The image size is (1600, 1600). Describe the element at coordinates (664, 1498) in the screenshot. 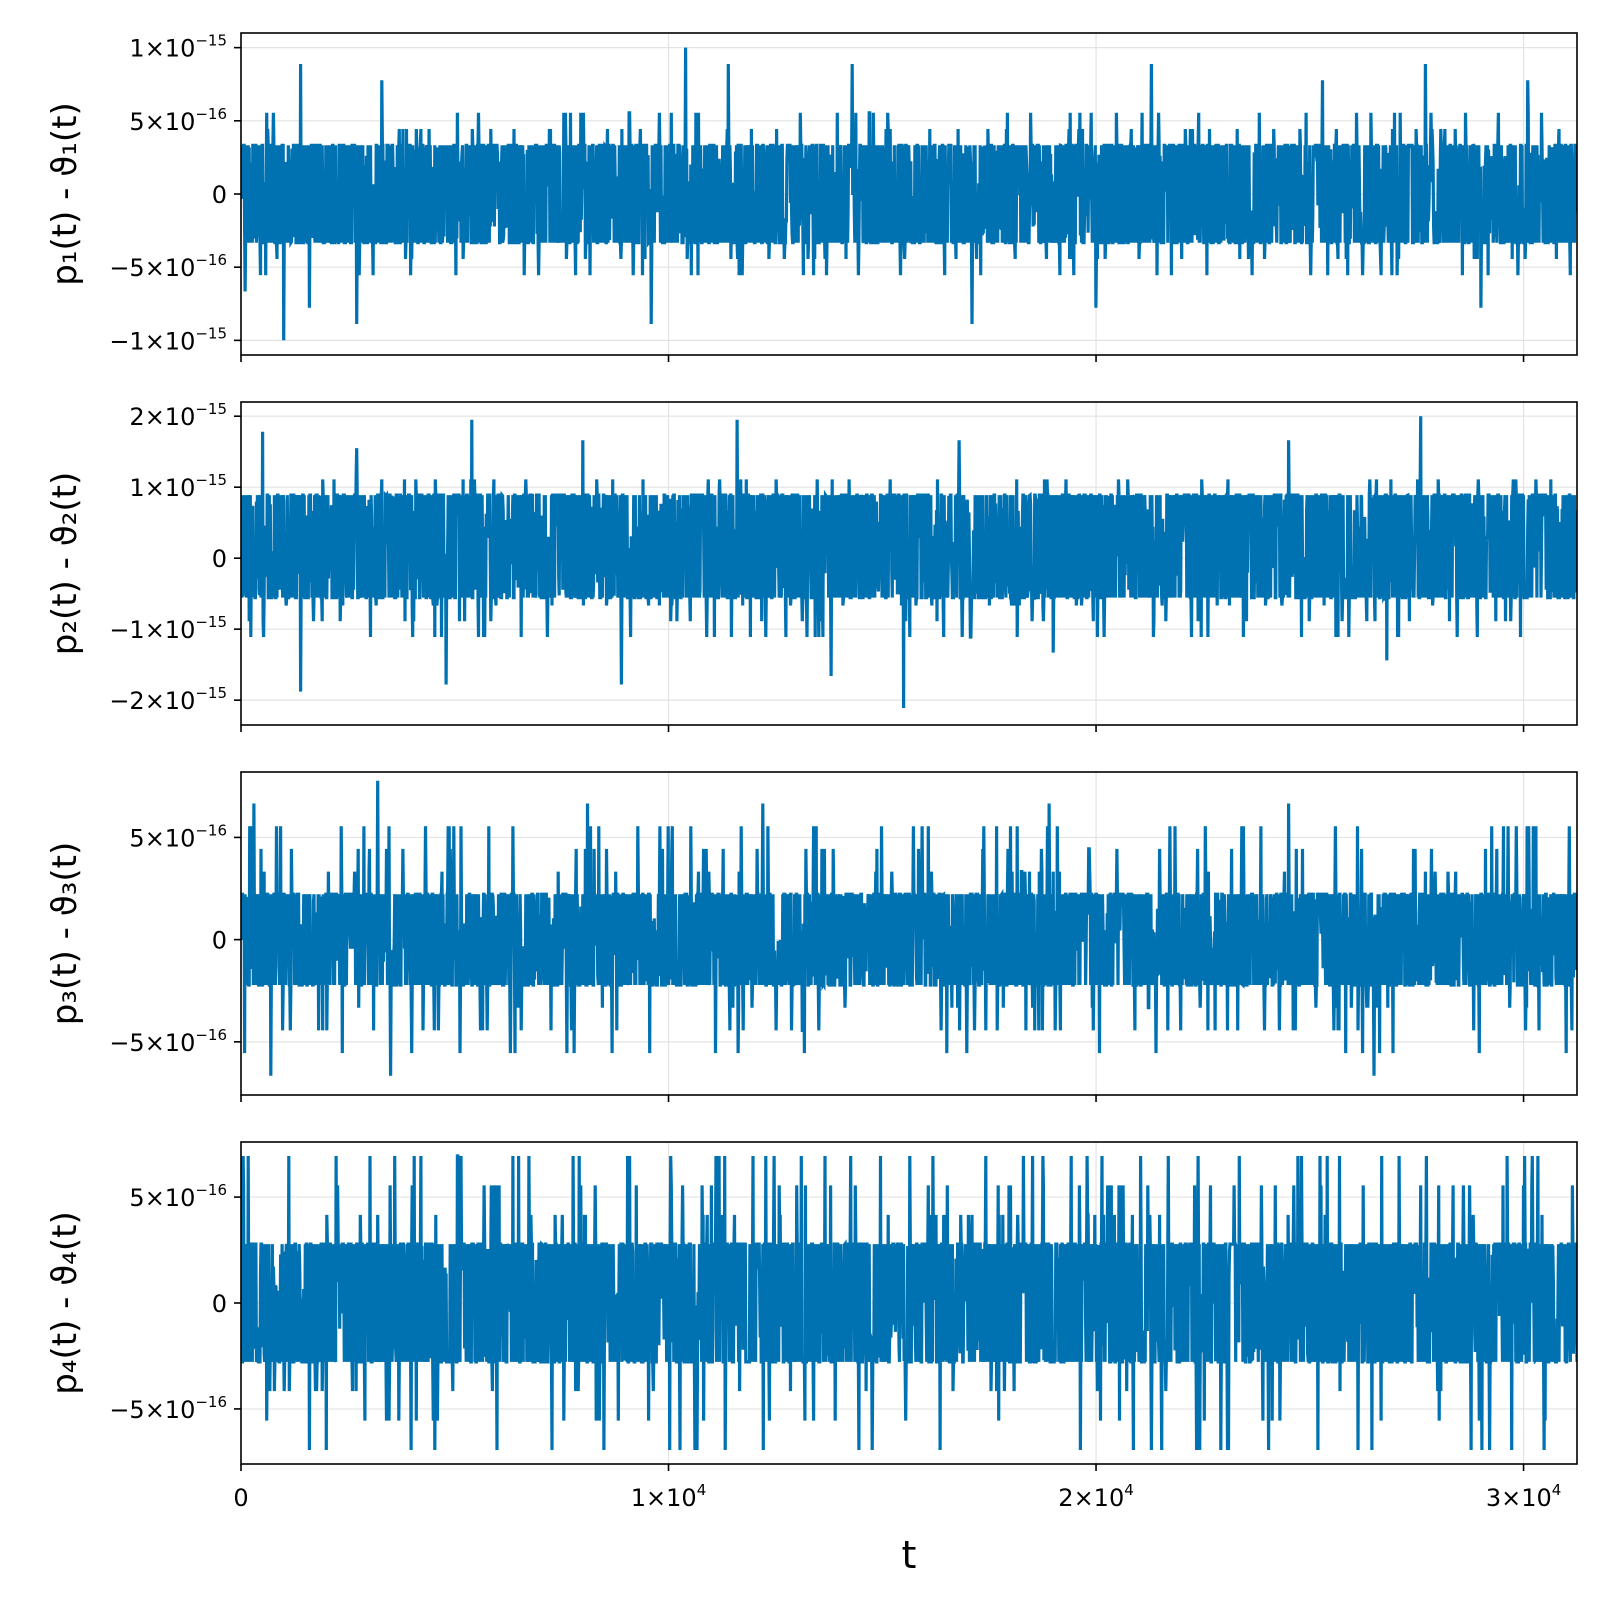

I see `x-tick-label-base: 1×10` at that location.